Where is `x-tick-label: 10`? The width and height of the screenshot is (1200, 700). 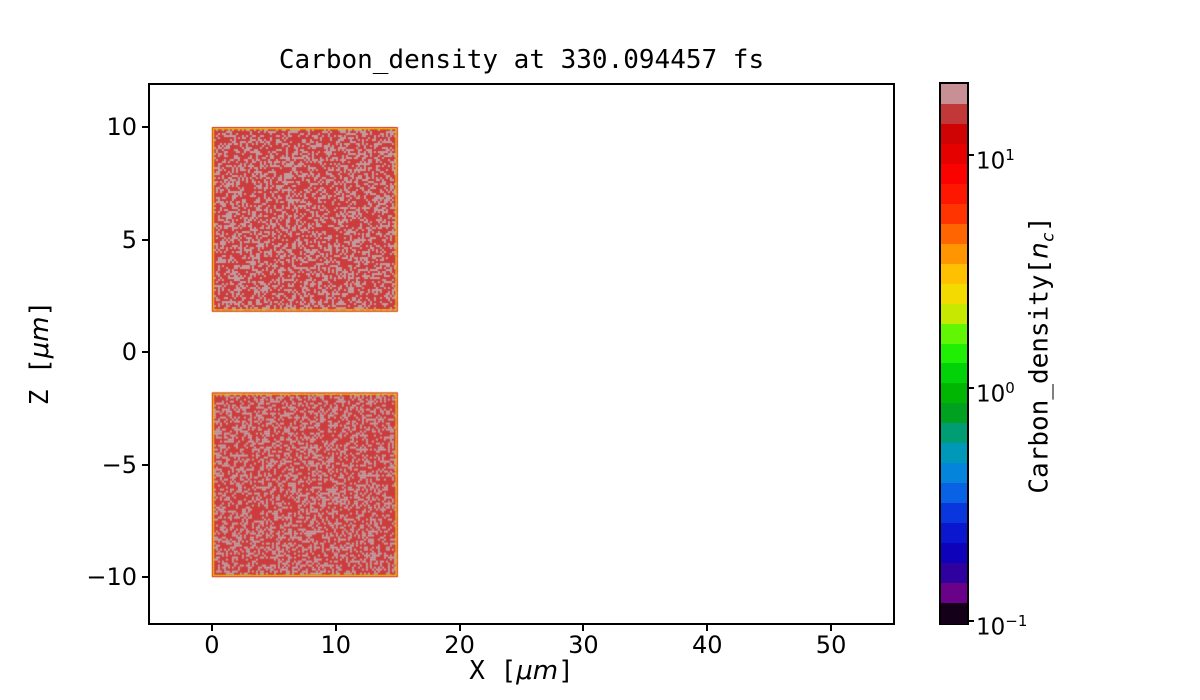
x-tick-label: 10 is located at coordinates (336, 645).